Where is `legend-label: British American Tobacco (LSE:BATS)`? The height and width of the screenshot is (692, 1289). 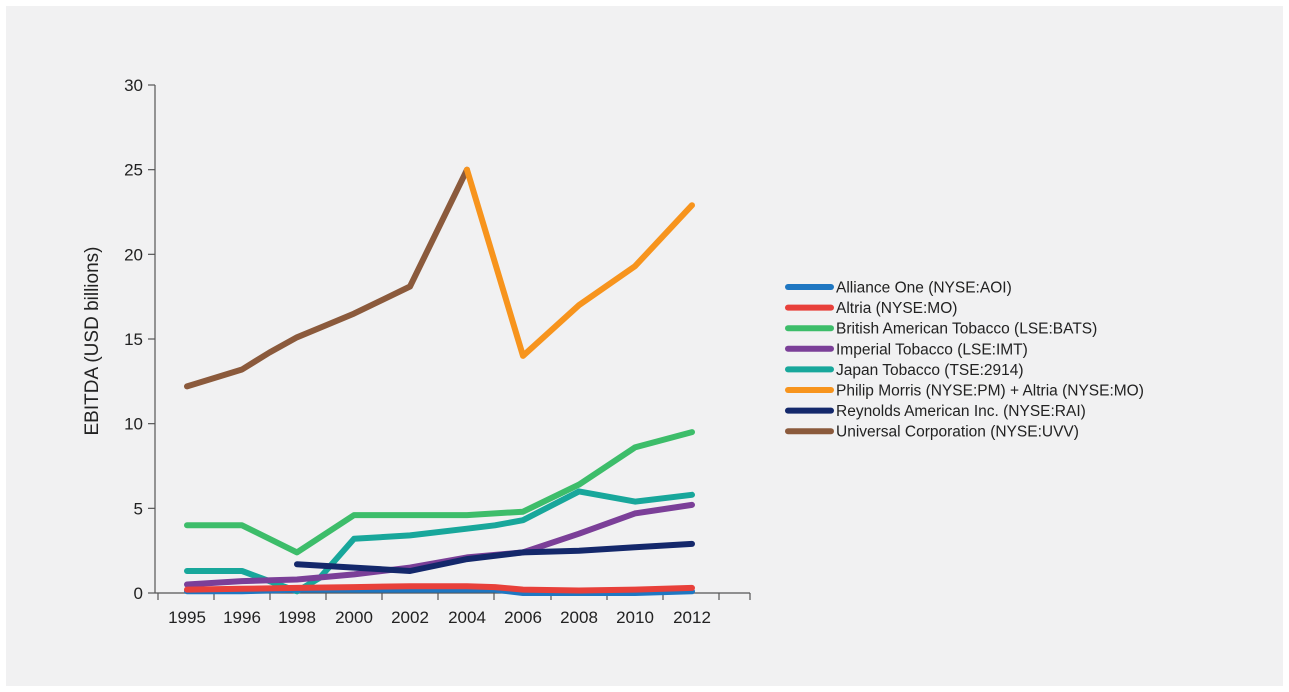
legend-label: British American Tobacco (LSE:BATS) is located at coordinates (966, 329).